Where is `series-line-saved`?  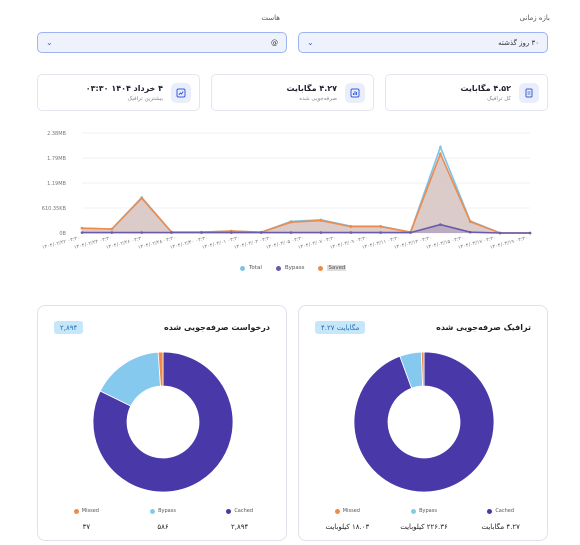
series-line-saved is located at coordinates (305, 192).